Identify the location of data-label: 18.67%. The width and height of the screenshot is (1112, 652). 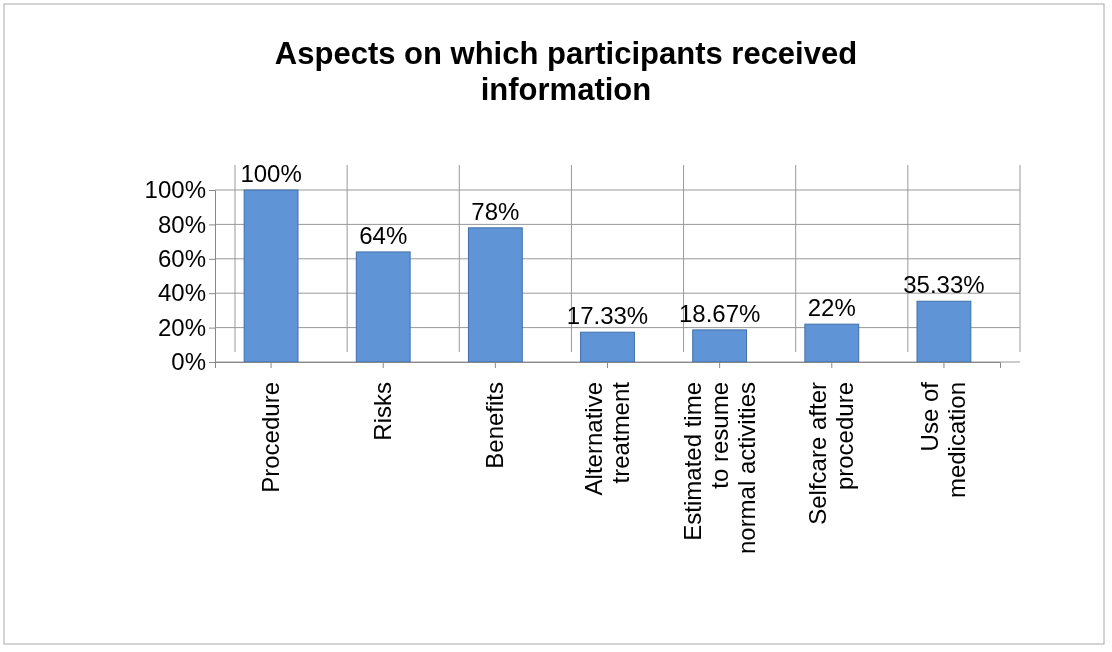
(719, 313).